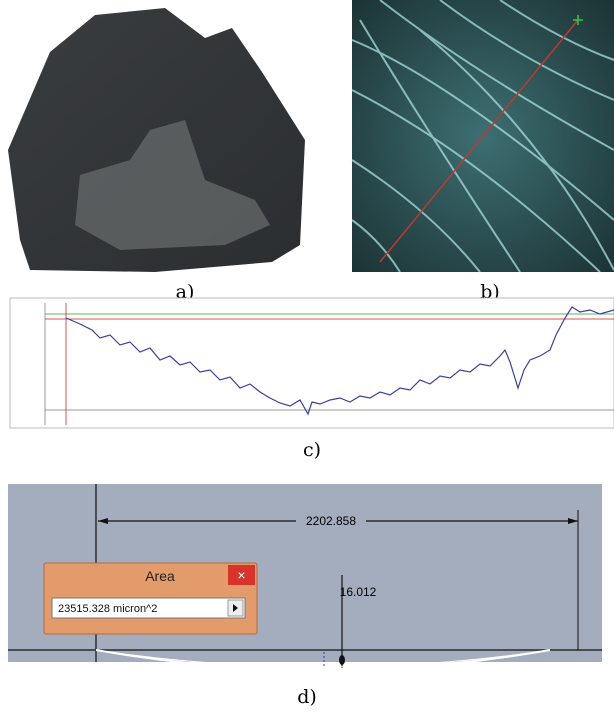  I want to click on close-icon: ×, so click(241, 575).